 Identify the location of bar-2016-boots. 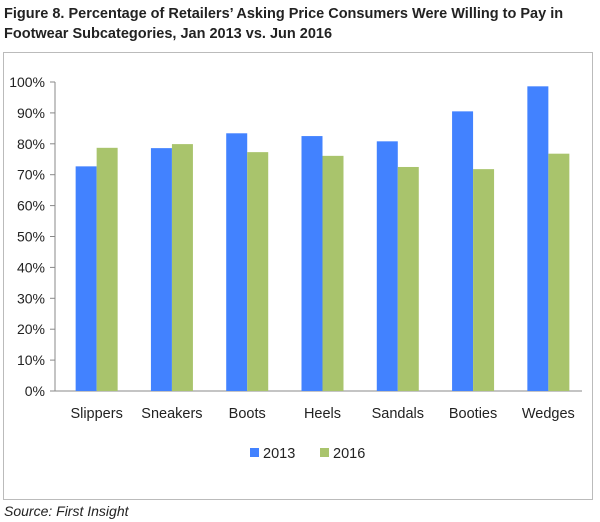
(258, 271).